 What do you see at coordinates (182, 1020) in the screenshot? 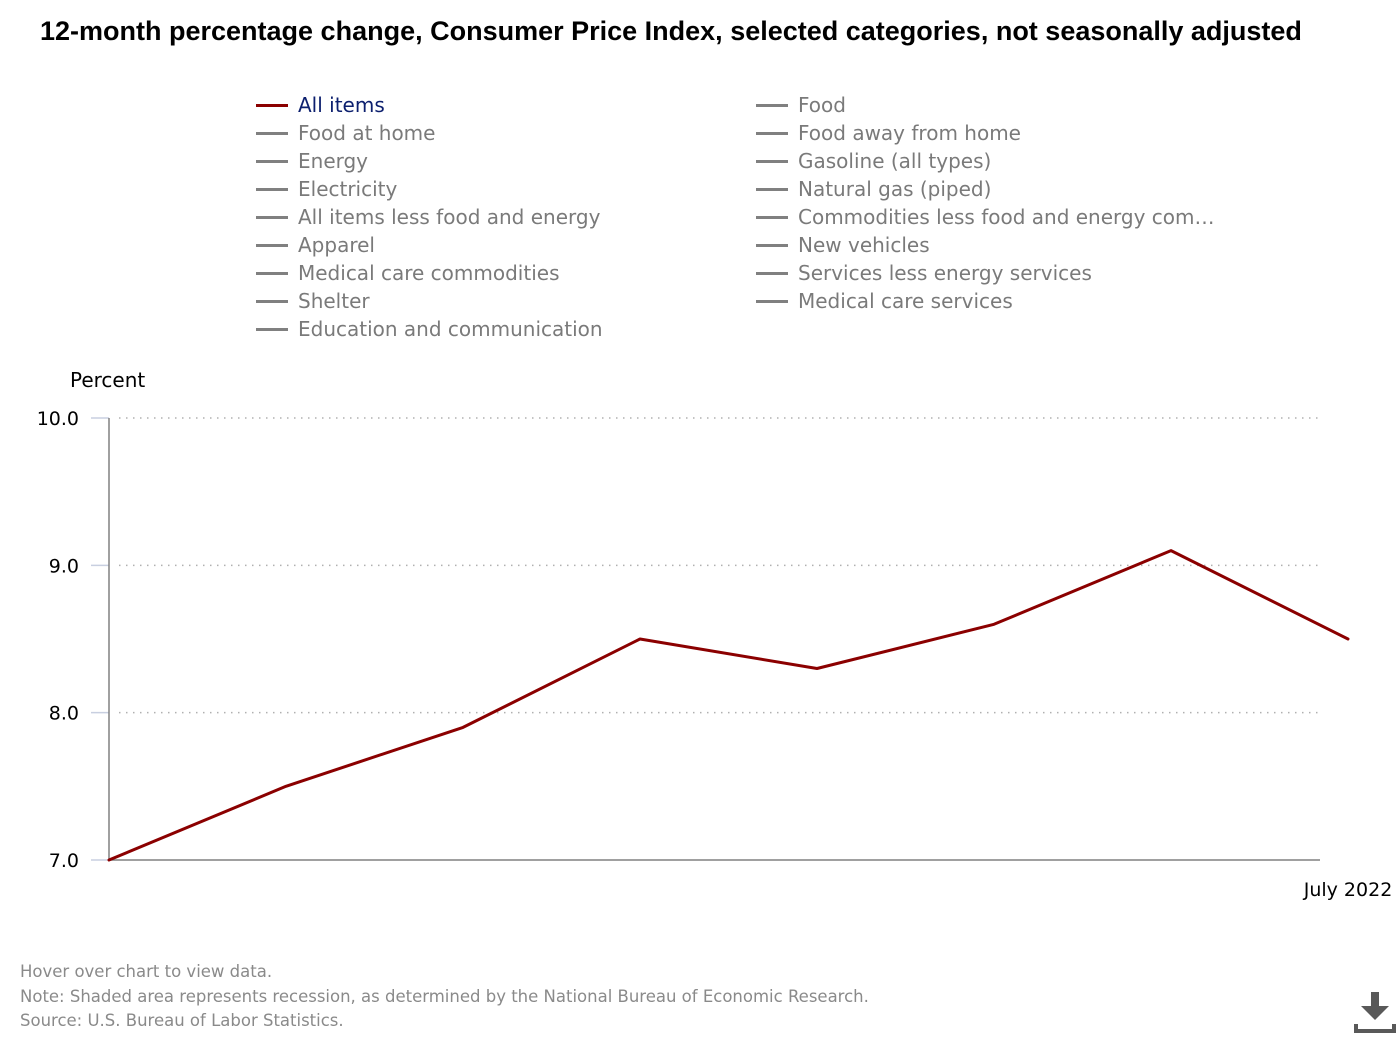
I see `source-note: Source: U.S. Bureau of Labor Statistics.` at bounding box center [182, 1020].